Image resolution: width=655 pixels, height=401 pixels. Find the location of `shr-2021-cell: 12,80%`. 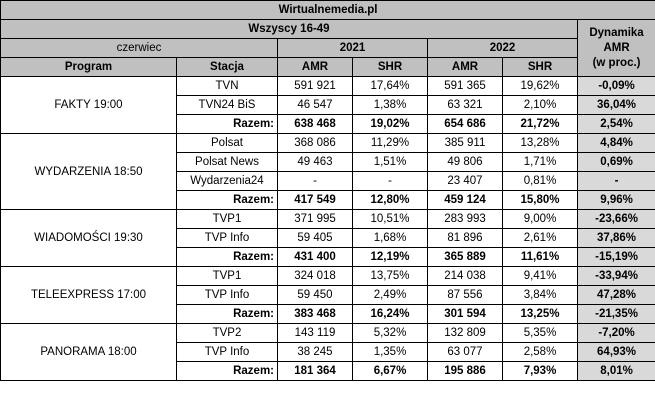

shr-2021-cell: 12,80% is located at coordinates (390, 200).